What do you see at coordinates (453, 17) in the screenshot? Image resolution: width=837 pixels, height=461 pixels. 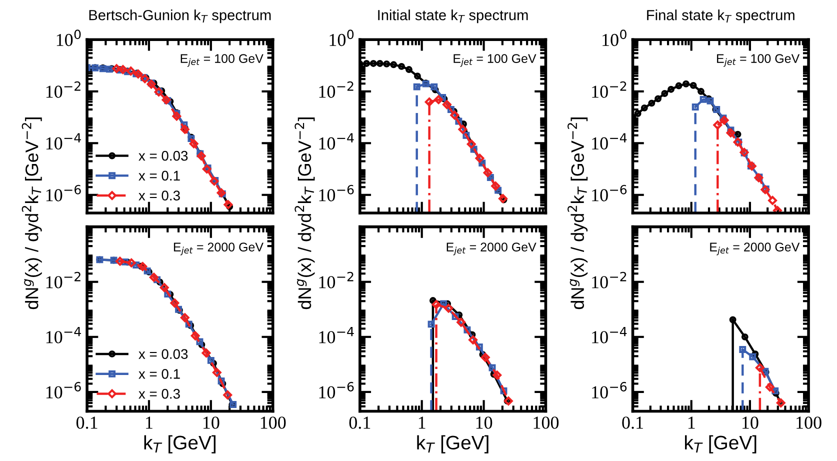 I see `chart-title: Initial state k$_{T}$ spectrum` at bounding box center [453, 17].